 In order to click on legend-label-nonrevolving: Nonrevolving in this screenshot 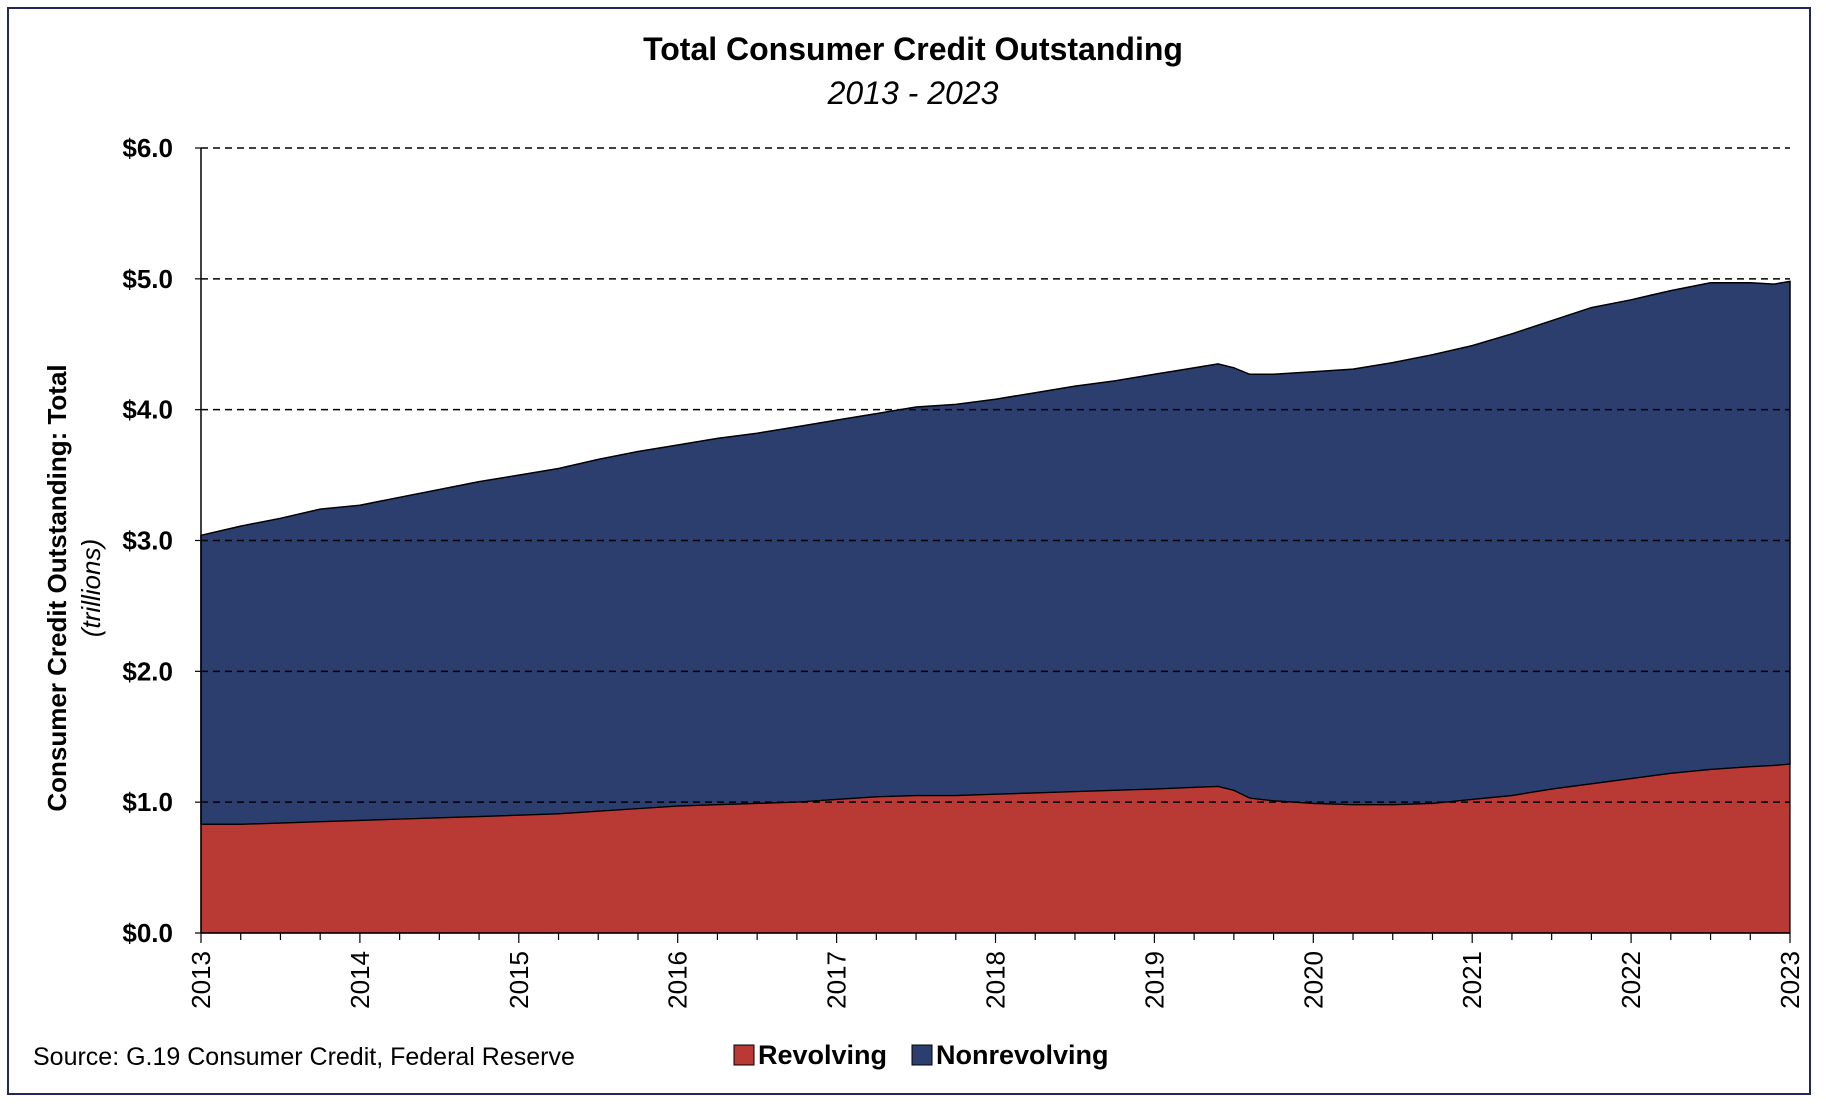, I will do `click(1022, 1055)`.